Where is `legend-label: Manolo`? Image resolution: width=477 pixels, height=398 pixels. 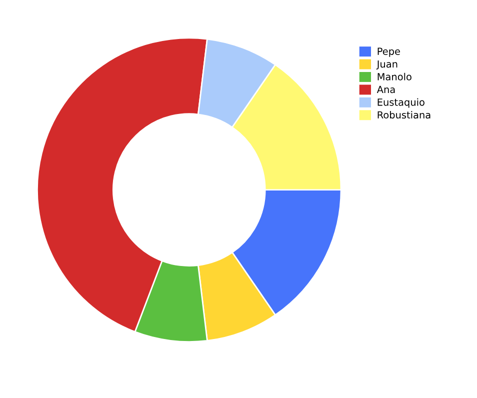 legend-label: Manolo is located at coordinates (395, 76).